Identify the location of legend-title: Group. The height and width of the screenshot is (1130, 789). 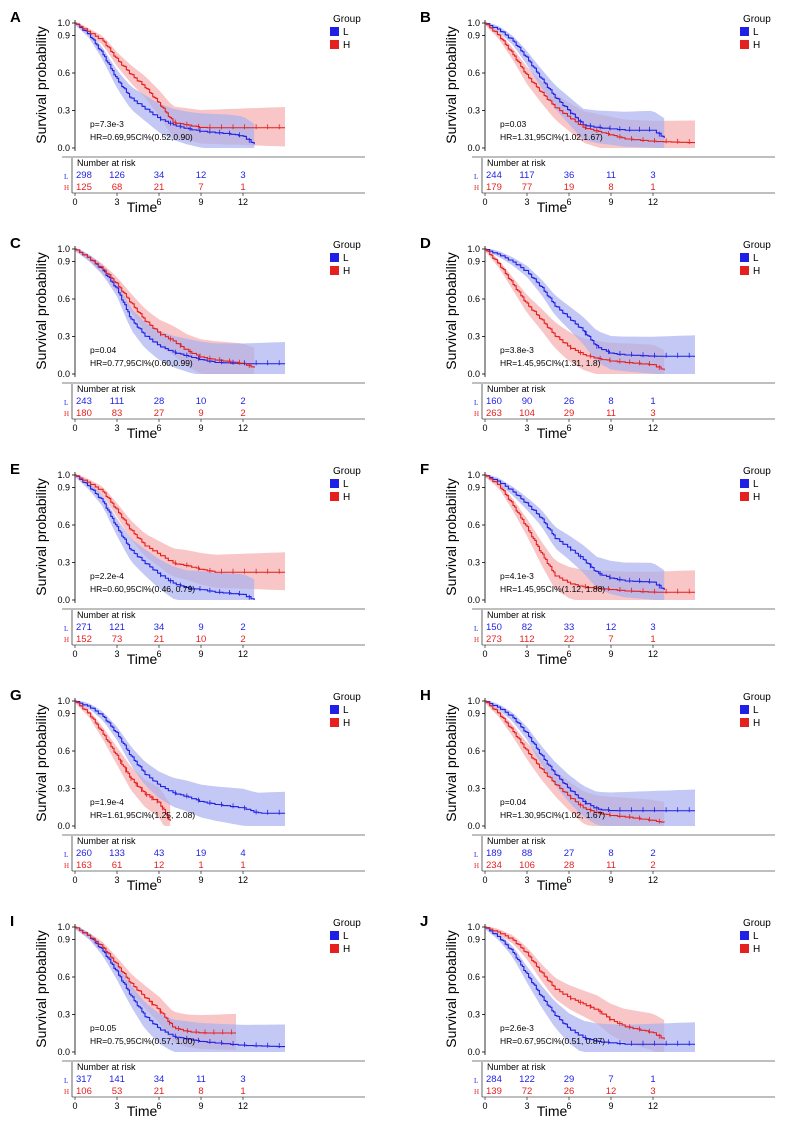
(757, 471).